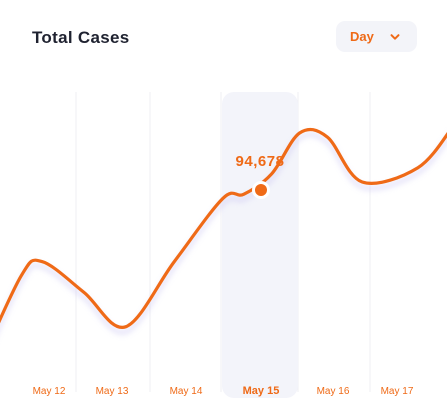 The width and height of the screenshot is (447, 417). What do you see at coordinates (81, 37) in the screenshot?
I see `card-title: Total Cases` at bounding box center [81, 37].